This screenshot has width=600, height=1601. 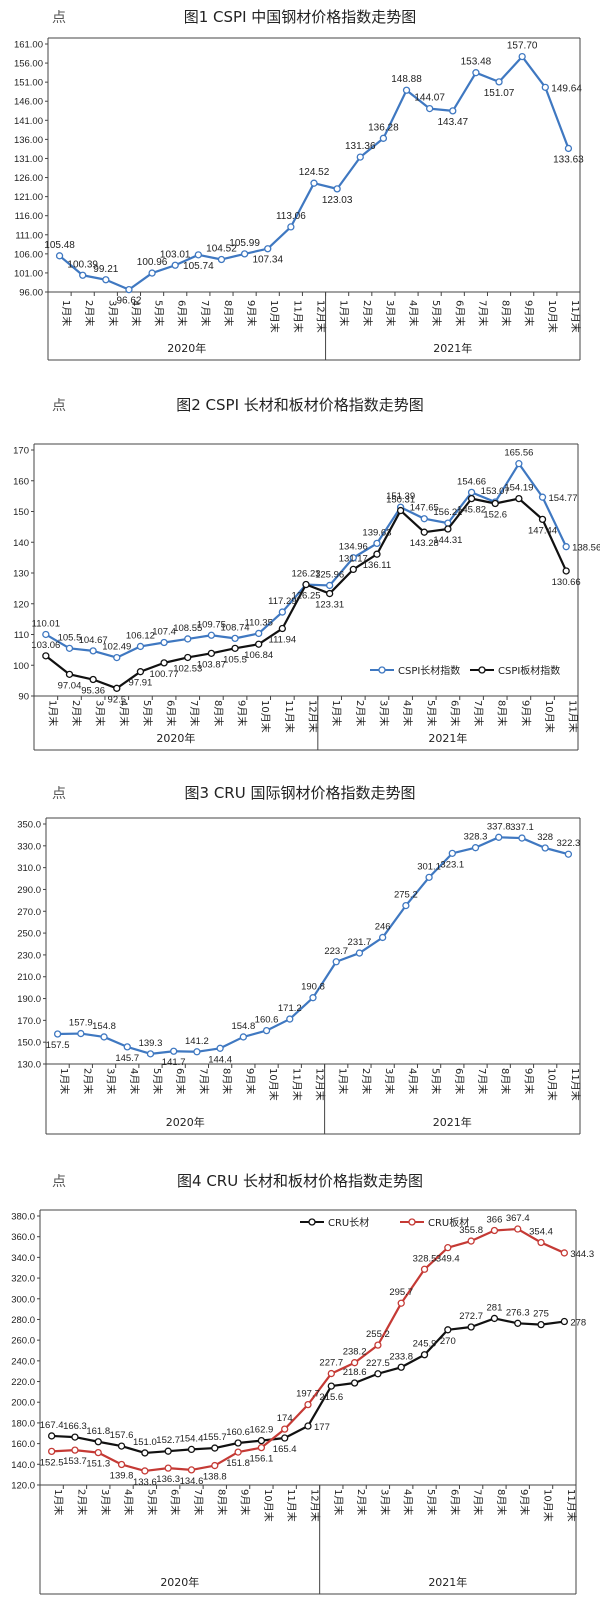 What do you see at coordinates (337, 200) in the screenshot?
I see `data-label: 123.03` at bounding box center [337, 200].